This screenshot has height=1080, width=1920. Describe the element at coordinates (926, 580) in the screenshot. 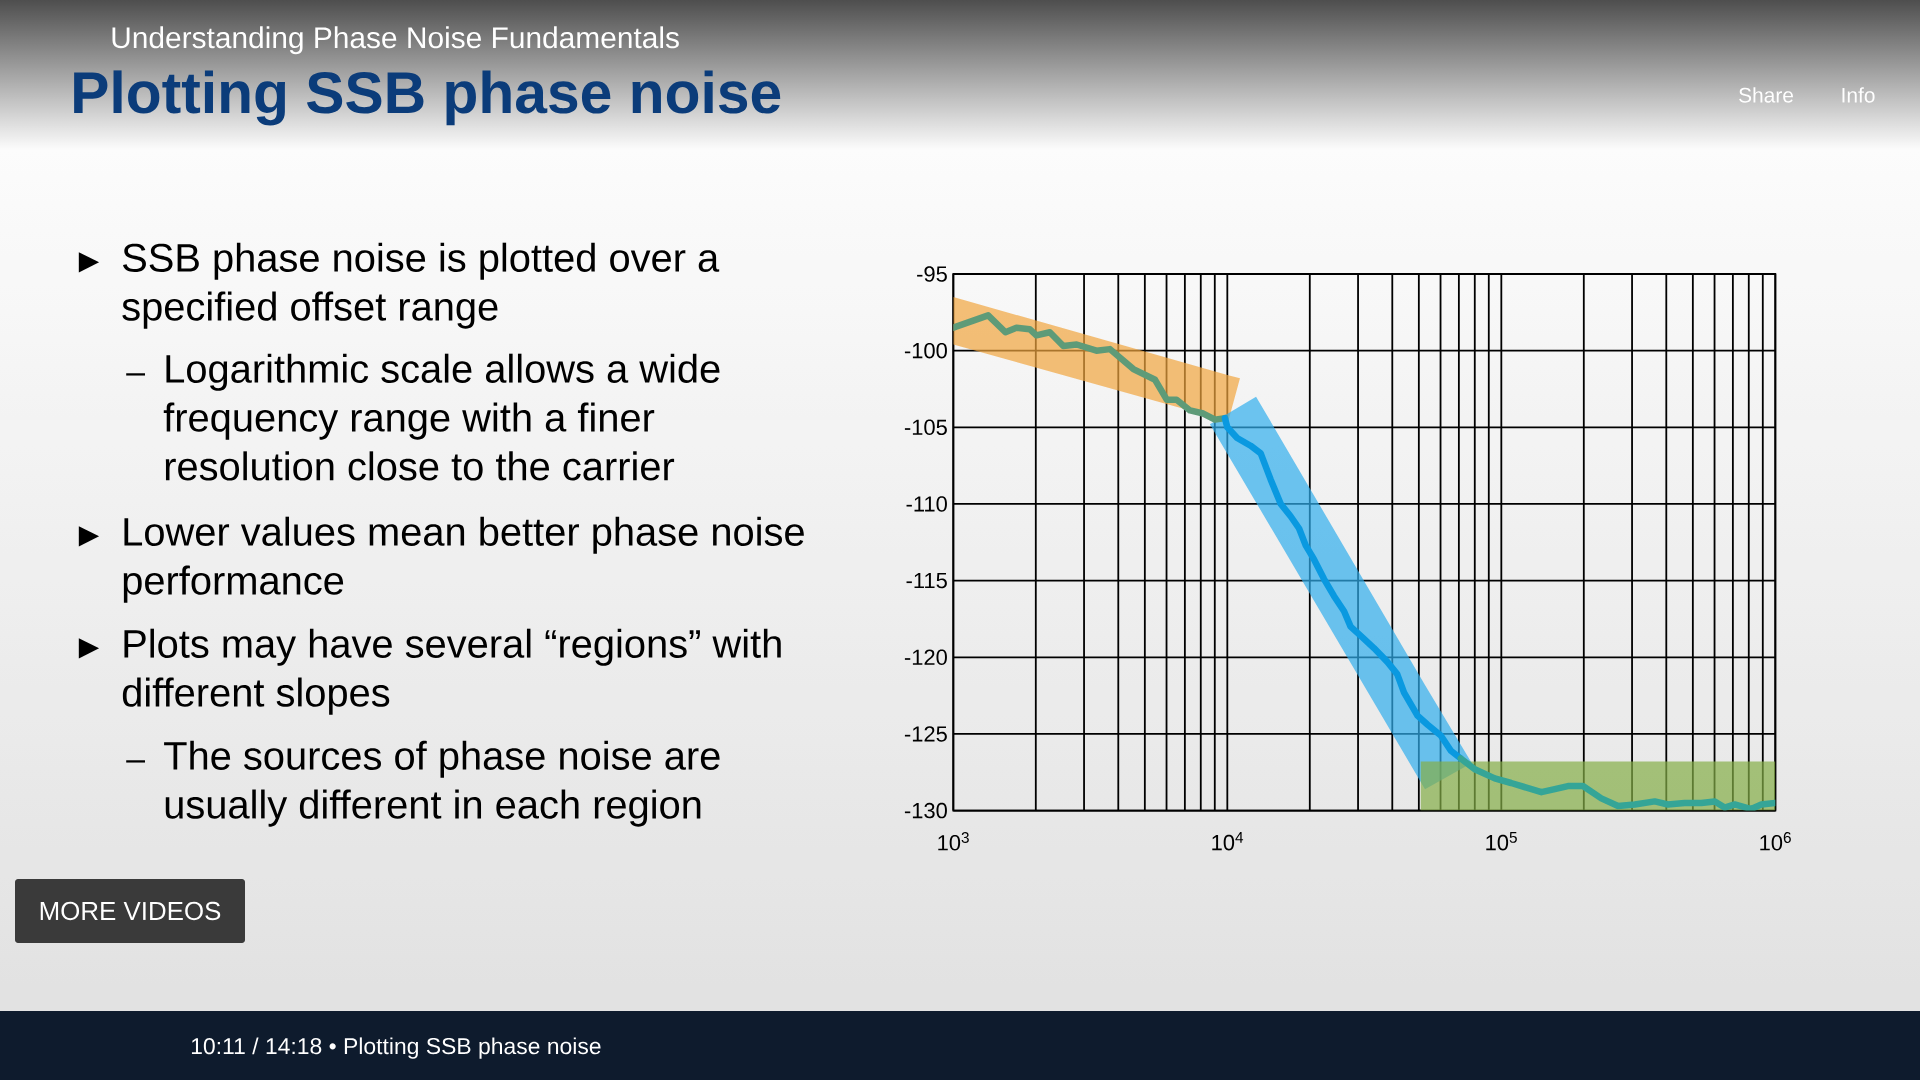

I see `y-tick-label: -115` at that location.